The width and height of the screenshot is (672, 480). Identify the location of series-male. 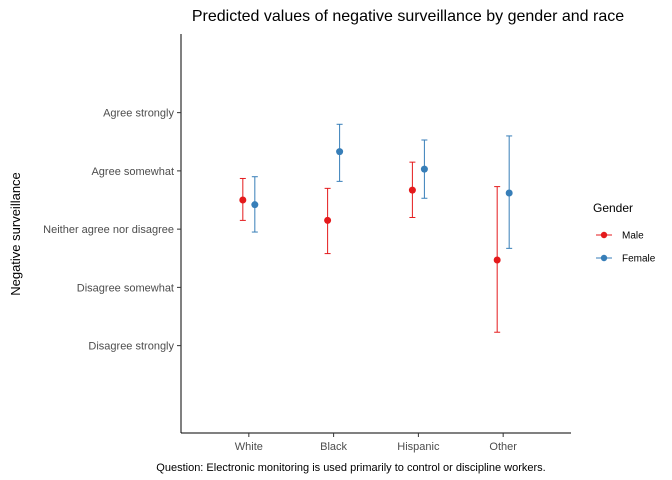
(370, 247).